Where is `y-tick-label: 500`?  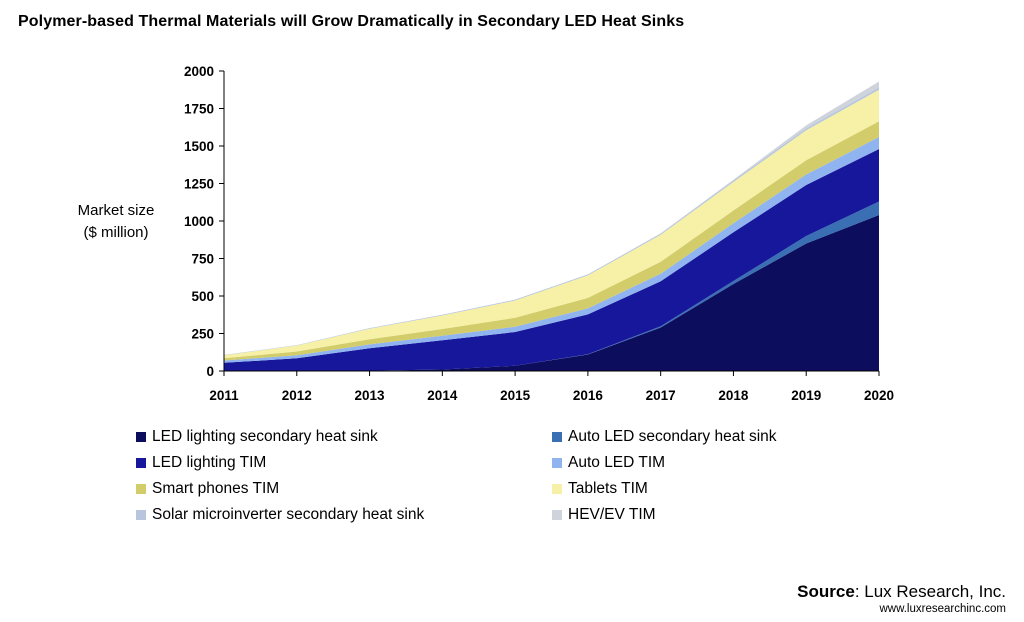
y-tick-label: 500 is located at coordinates (202, 296).